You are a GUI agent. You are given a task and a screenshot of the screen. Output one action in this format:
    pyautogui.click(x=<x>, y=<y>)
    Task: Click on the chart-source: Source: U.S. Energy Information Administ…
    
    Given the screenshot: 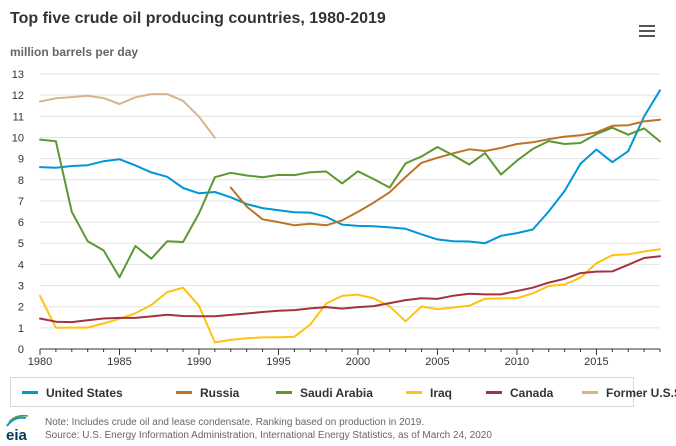 What is the action you would take?
    pyautogui.click(x=268, y=435)
    